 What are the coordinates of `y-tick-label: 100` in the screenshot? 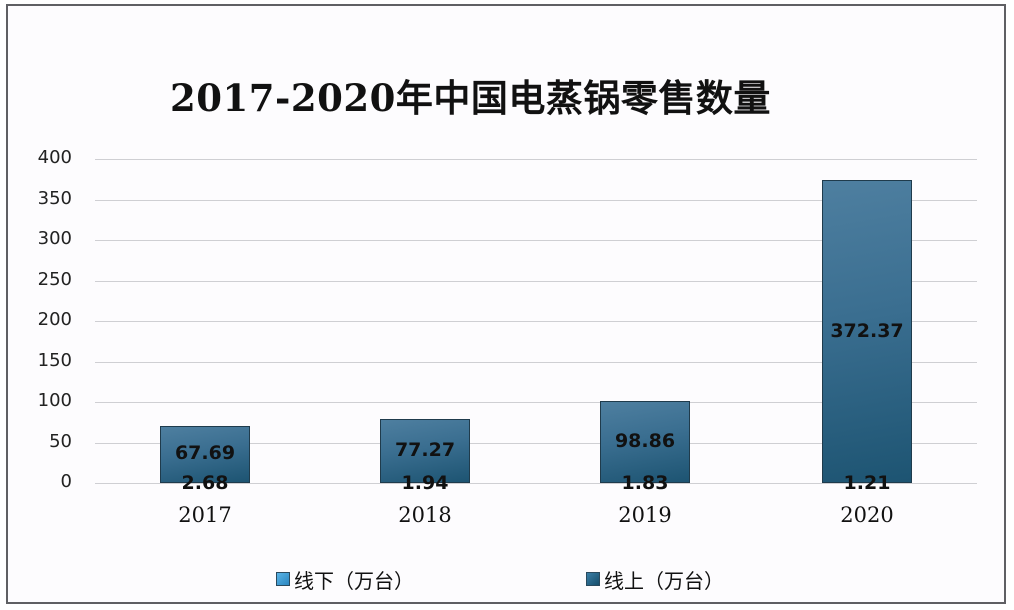 It's located at (54, 400).